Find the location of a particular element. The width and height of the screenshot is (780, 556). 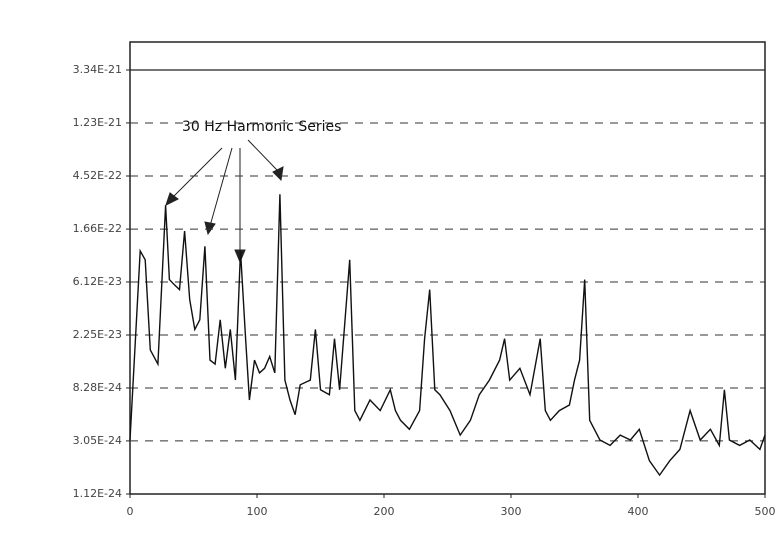

x-tick-label: 0 is located at coordinates (130, 511).